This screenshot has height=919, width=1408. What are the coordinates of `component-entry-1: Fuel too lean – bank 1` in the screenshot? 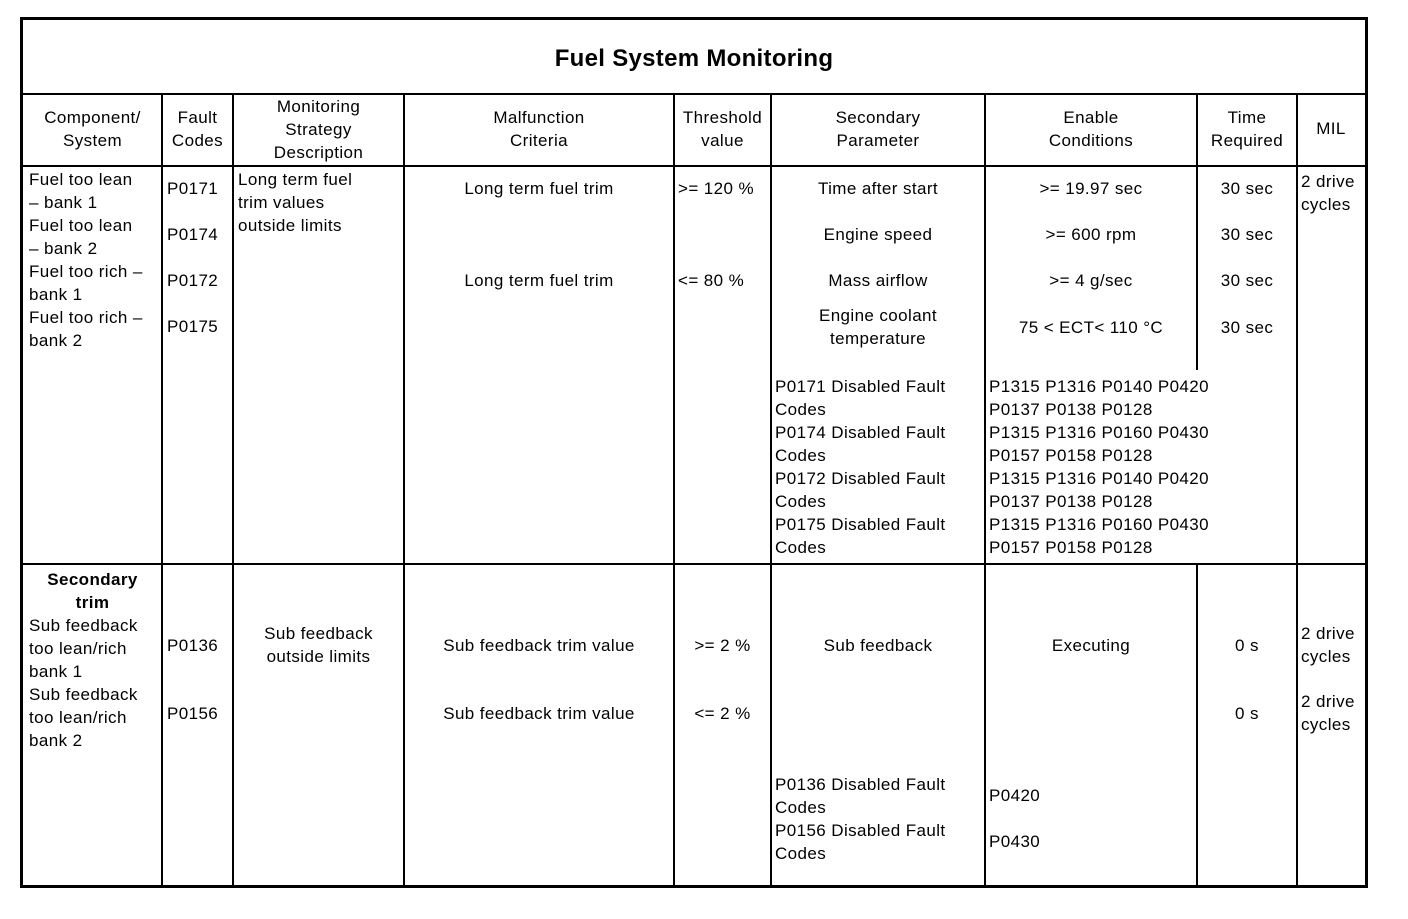 It's located at (81, 191).